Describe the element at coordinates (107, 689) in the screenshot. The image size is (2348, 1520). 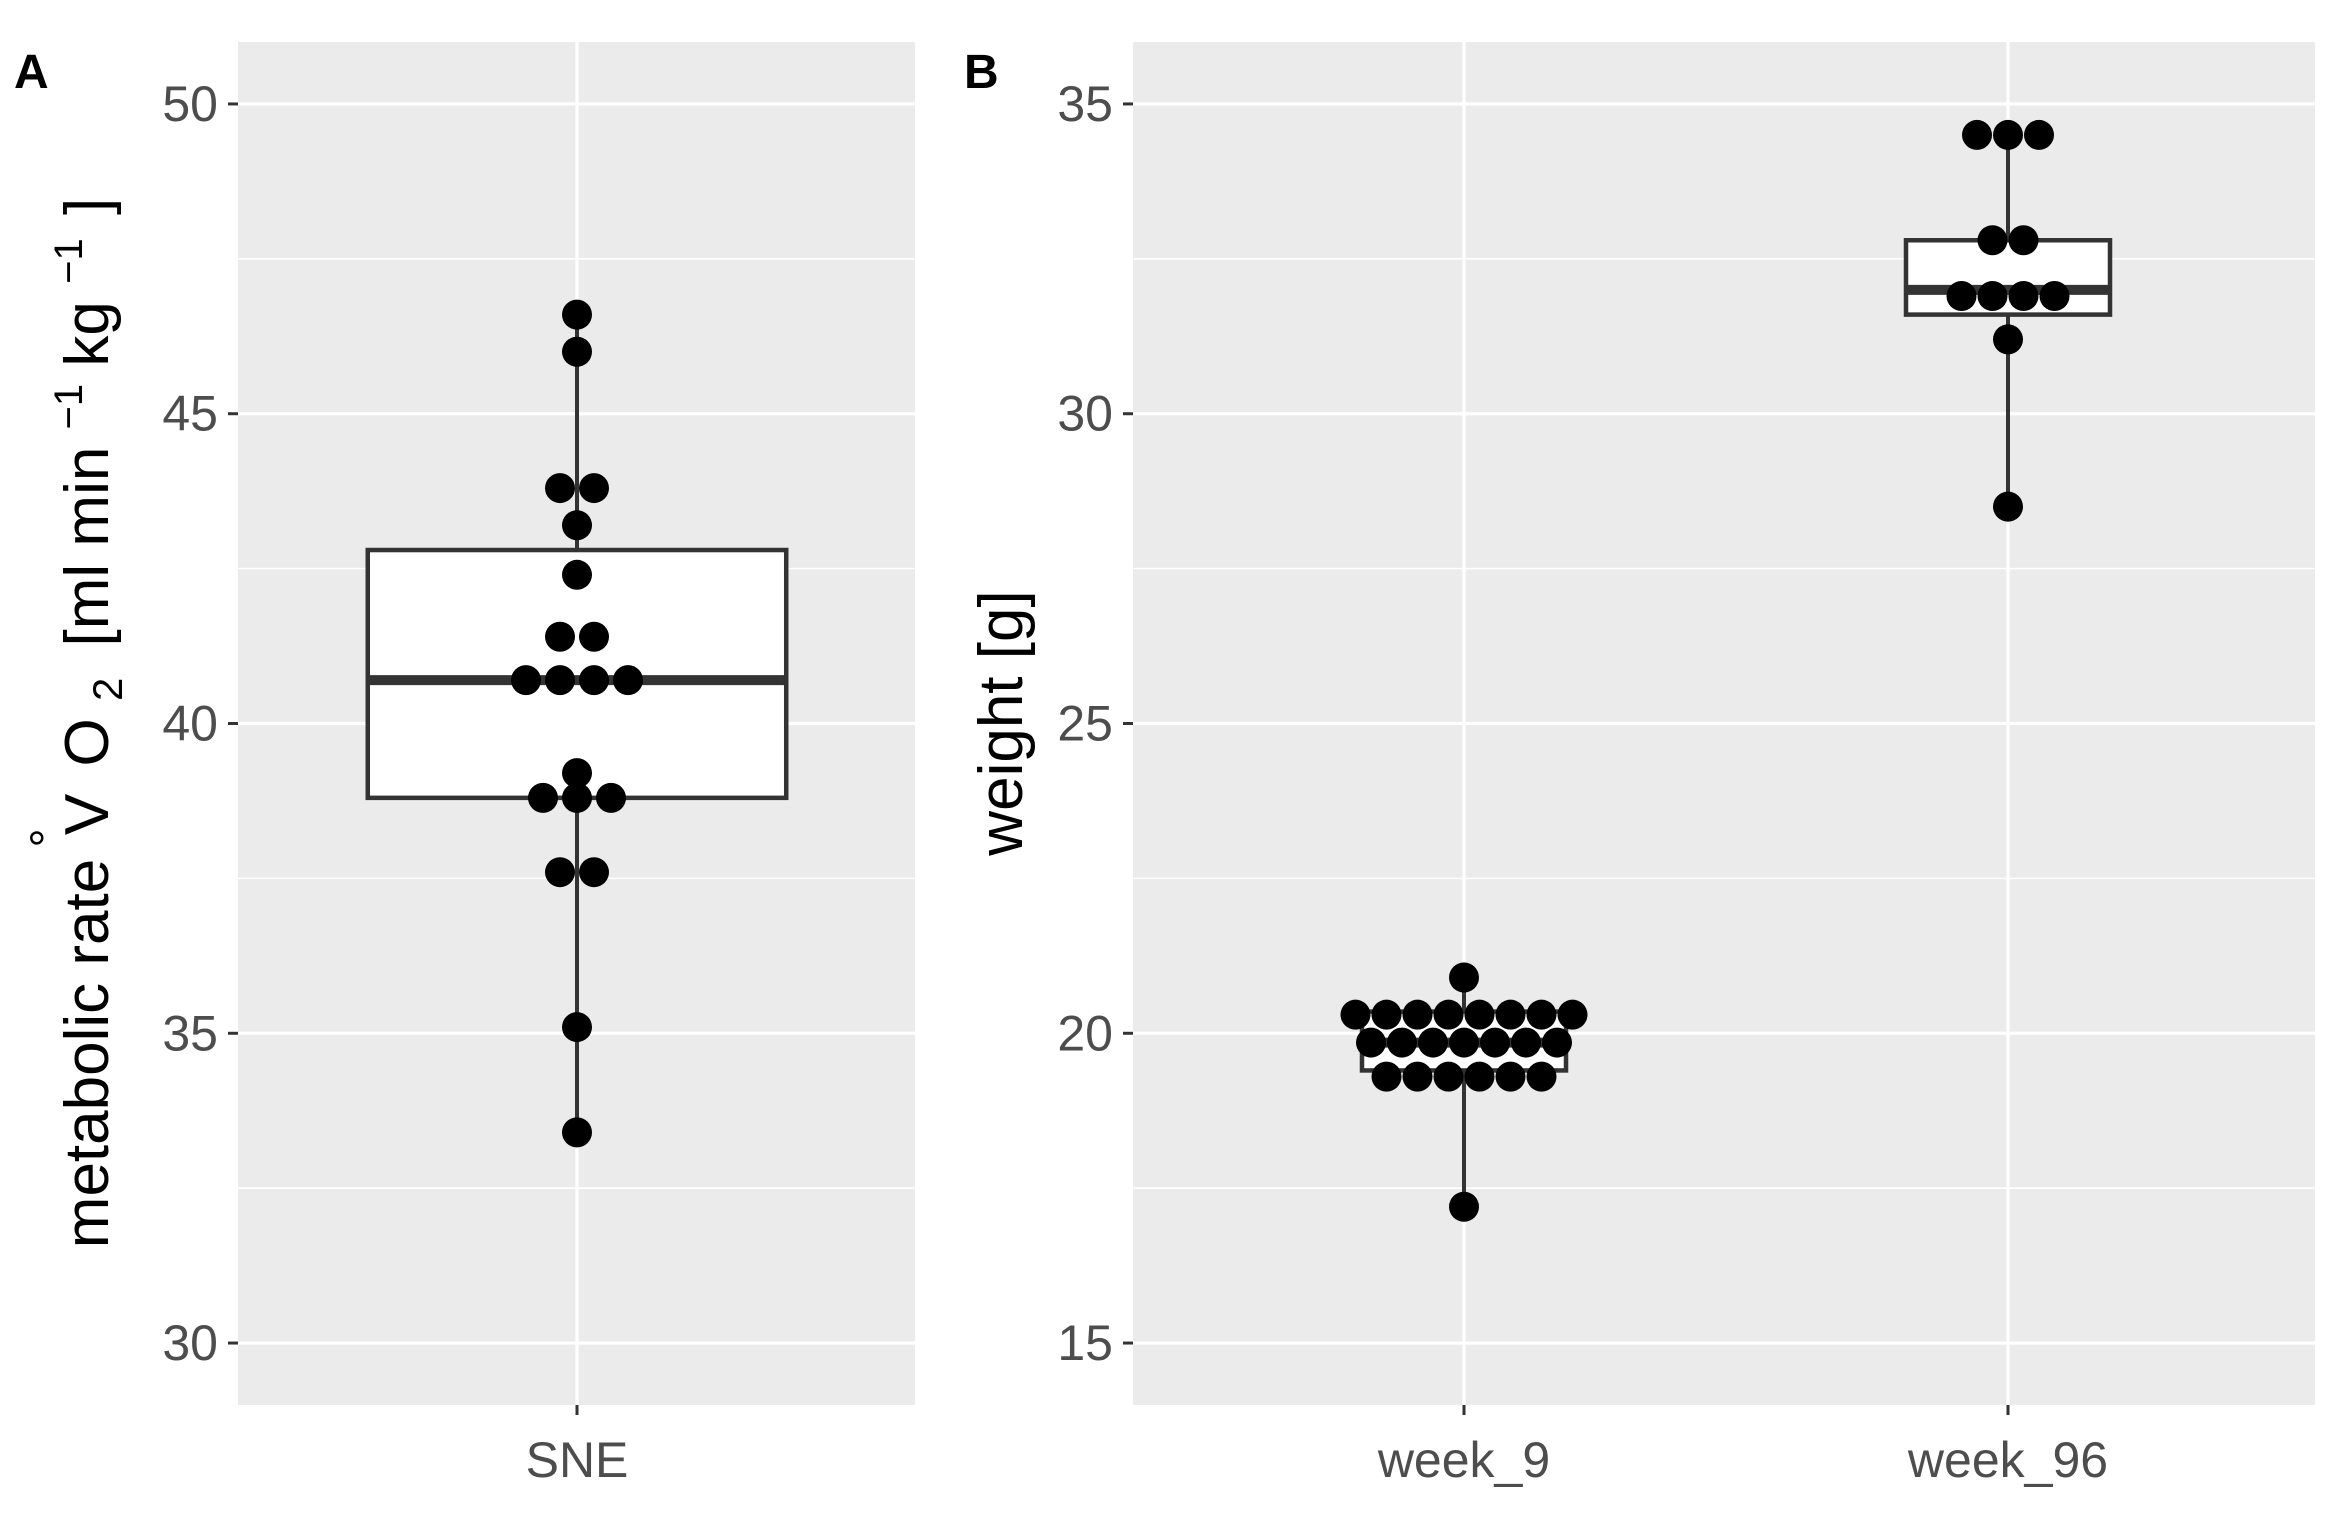
I see `ylabel-o-subscript: 2` at that location.